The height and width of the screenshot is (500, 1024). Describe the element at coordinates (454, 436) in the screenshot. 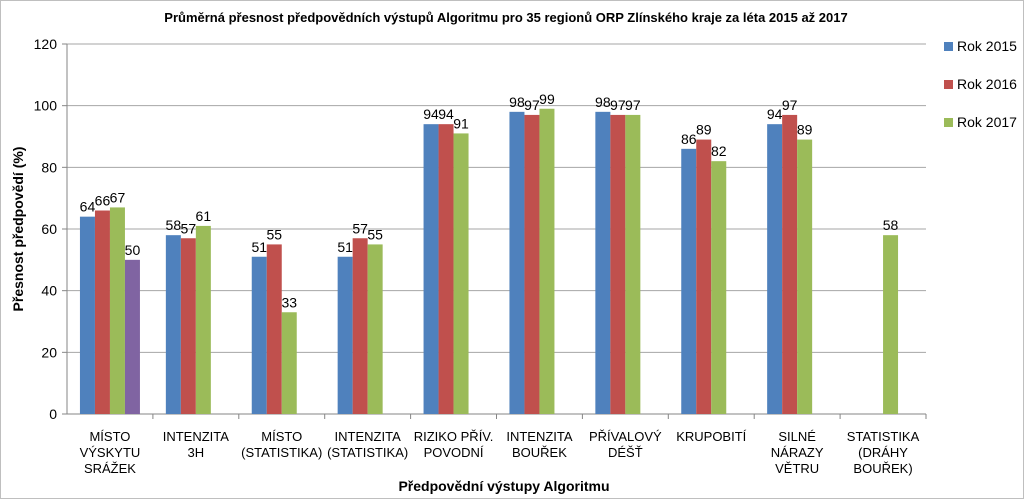

I see `category-label-line: RIZIKO PŘÍV.` at that location.